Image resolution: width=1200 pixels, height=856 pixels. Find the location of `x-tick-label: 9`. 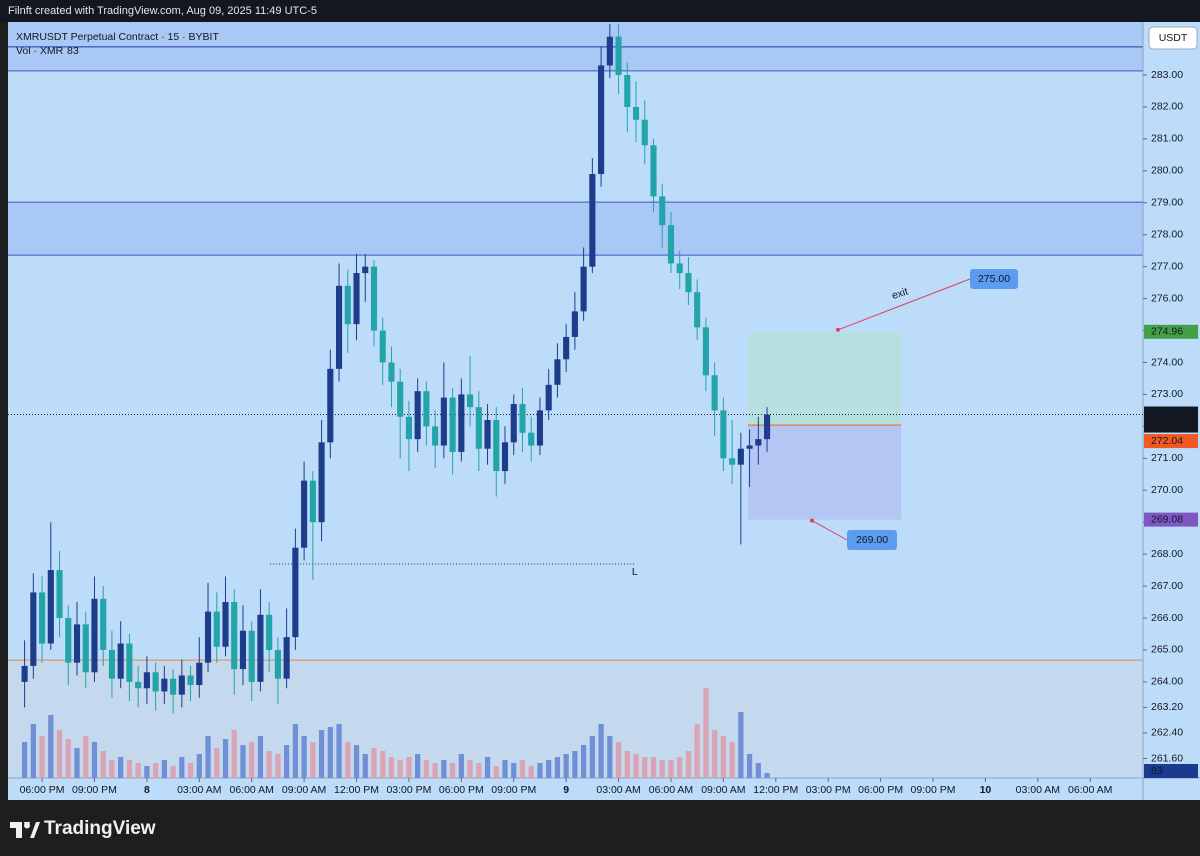

x-tick-label: 9 is located at coordinates (566, 790).